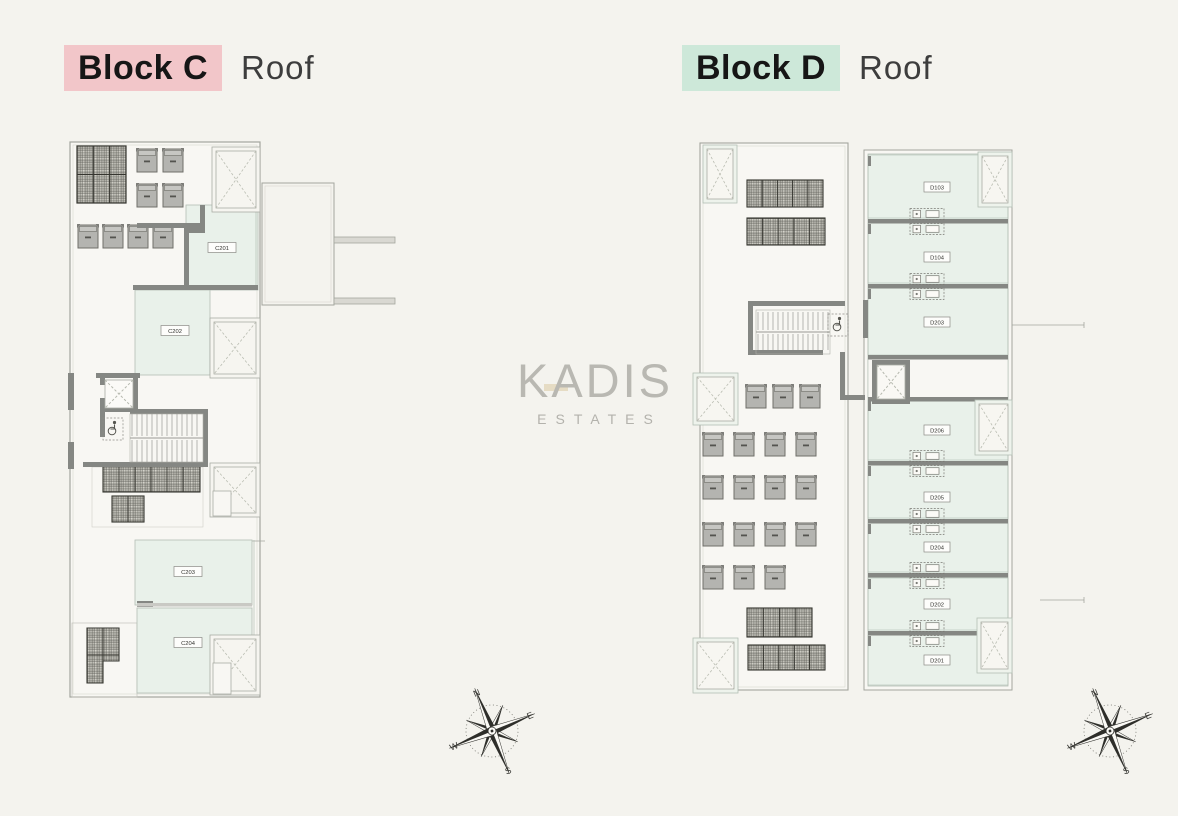  What do you see at coordinates (556, 387) in the screenshot?
I see `kadis-logo-accent` at bounding box center [556, 387].